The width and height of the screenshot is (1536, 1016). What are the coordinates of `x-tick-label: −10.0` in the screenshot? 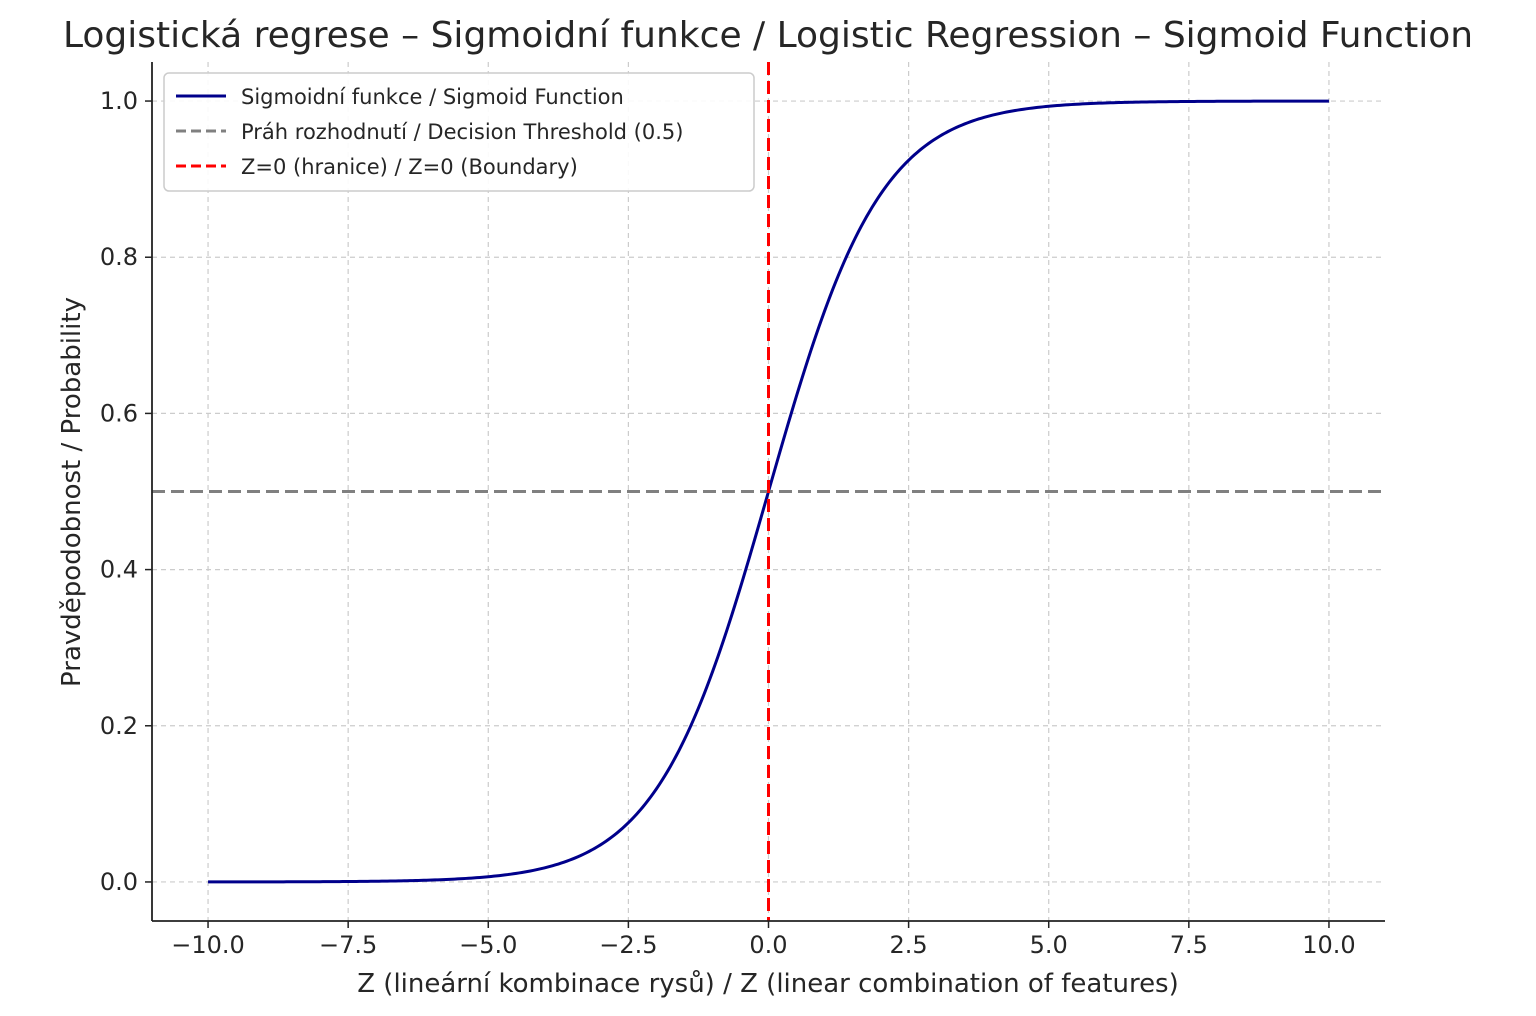 It's located at (208, 945).